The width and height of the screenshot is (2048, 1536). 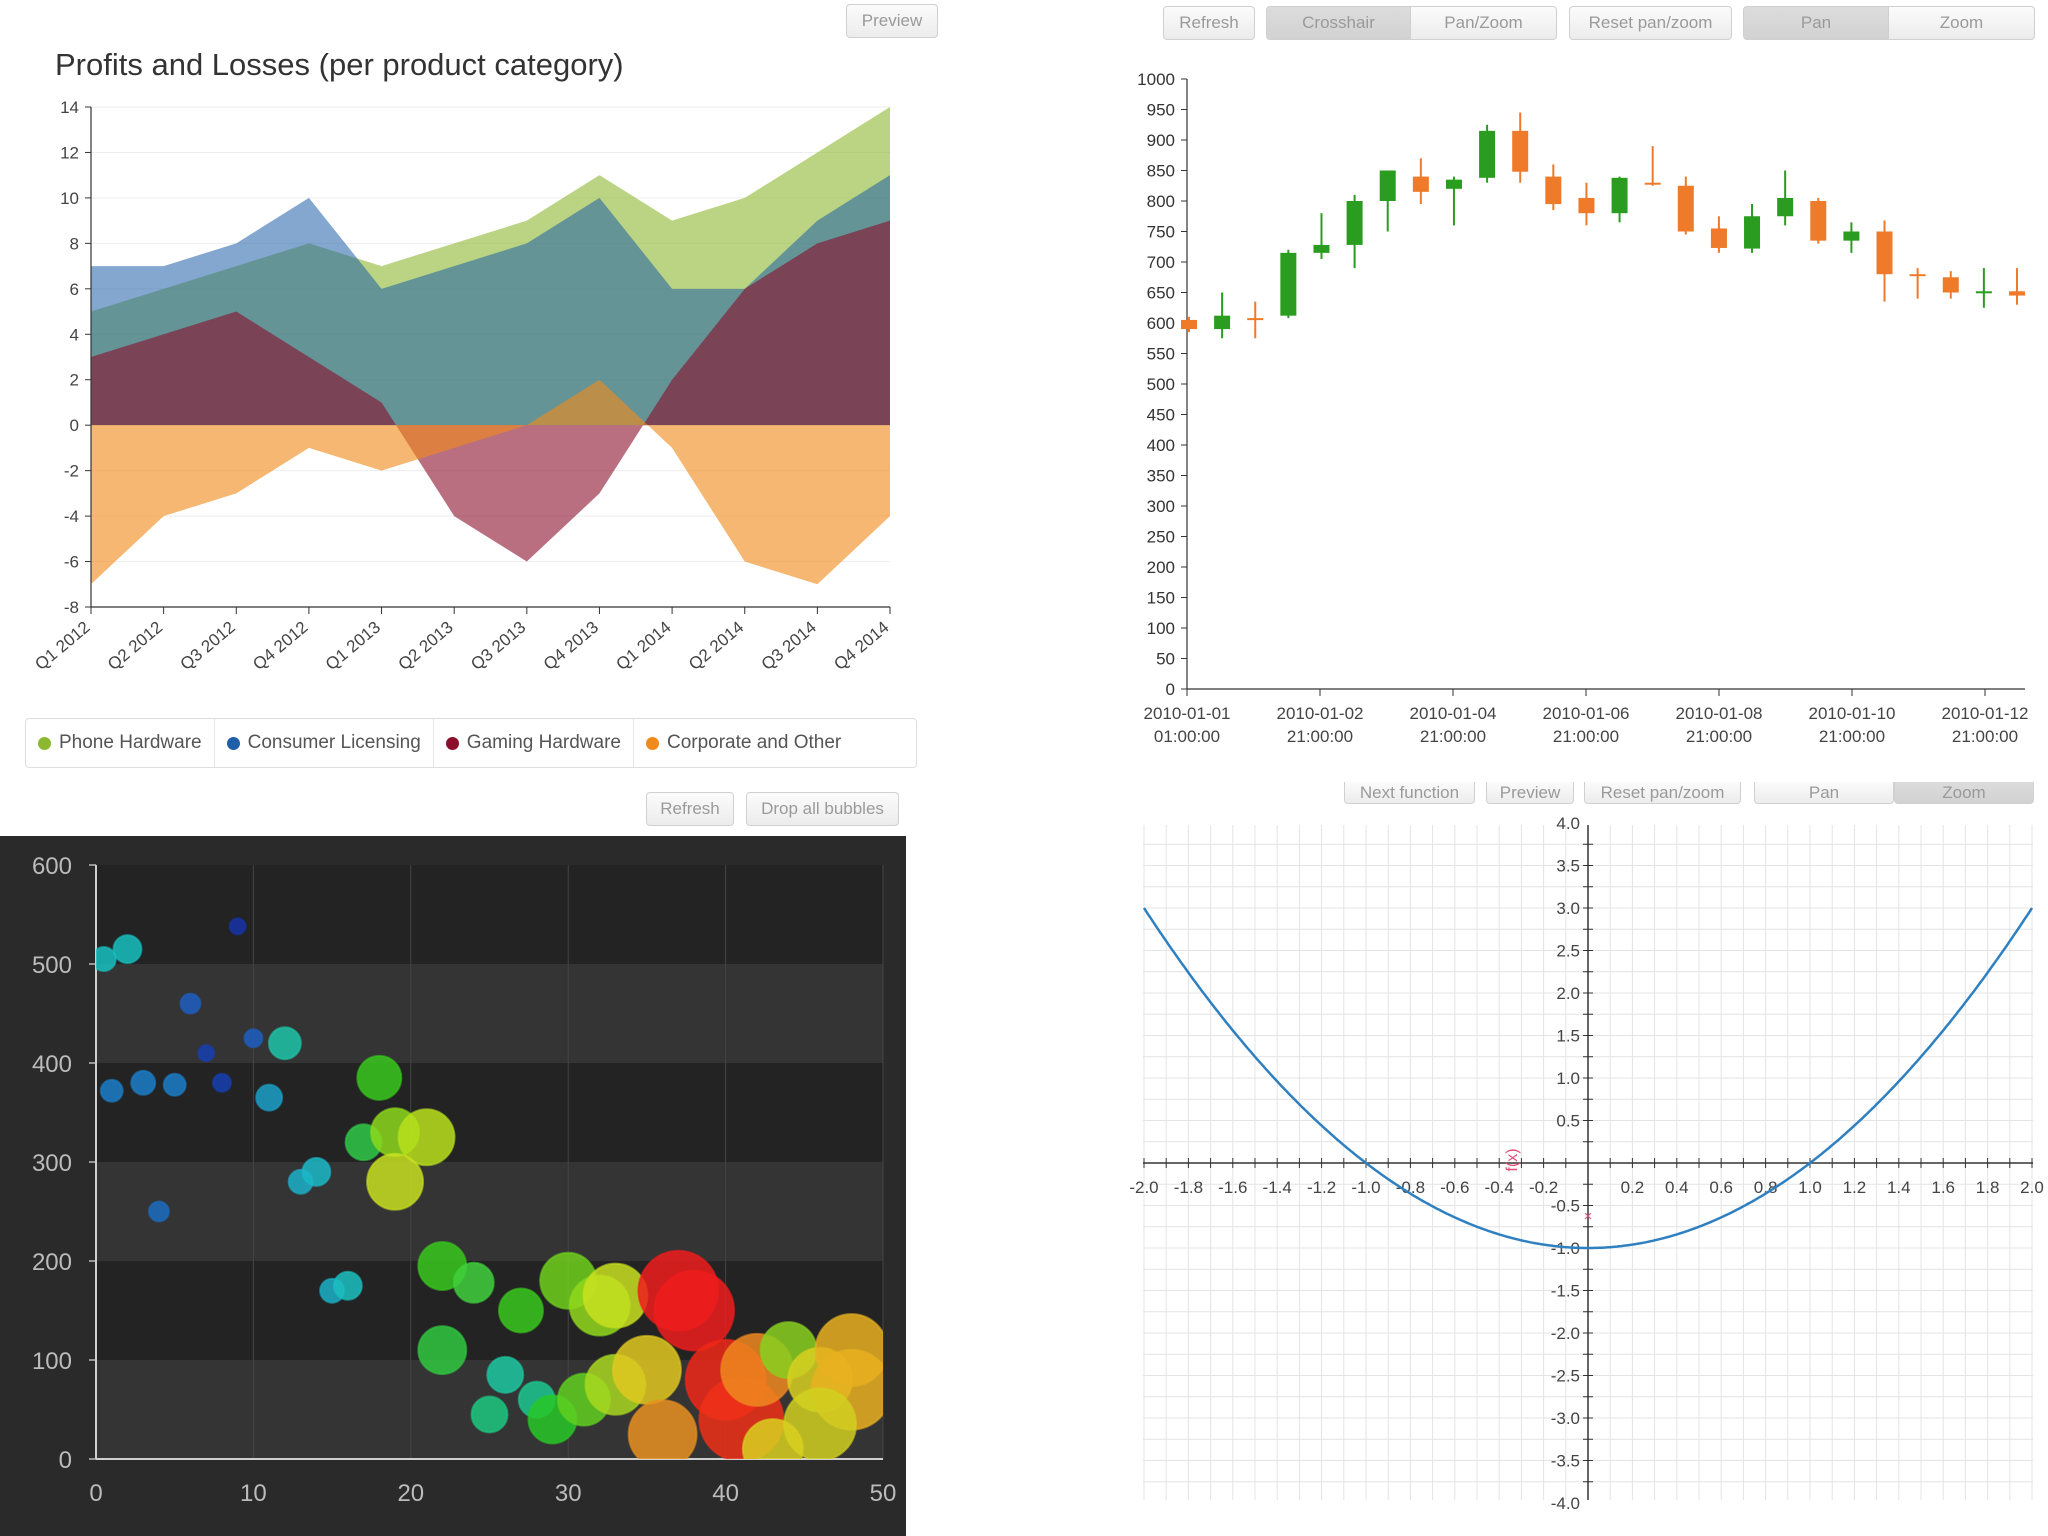 I want to click on y-tick-label: -4.0, so click(x=1565, y=1503).